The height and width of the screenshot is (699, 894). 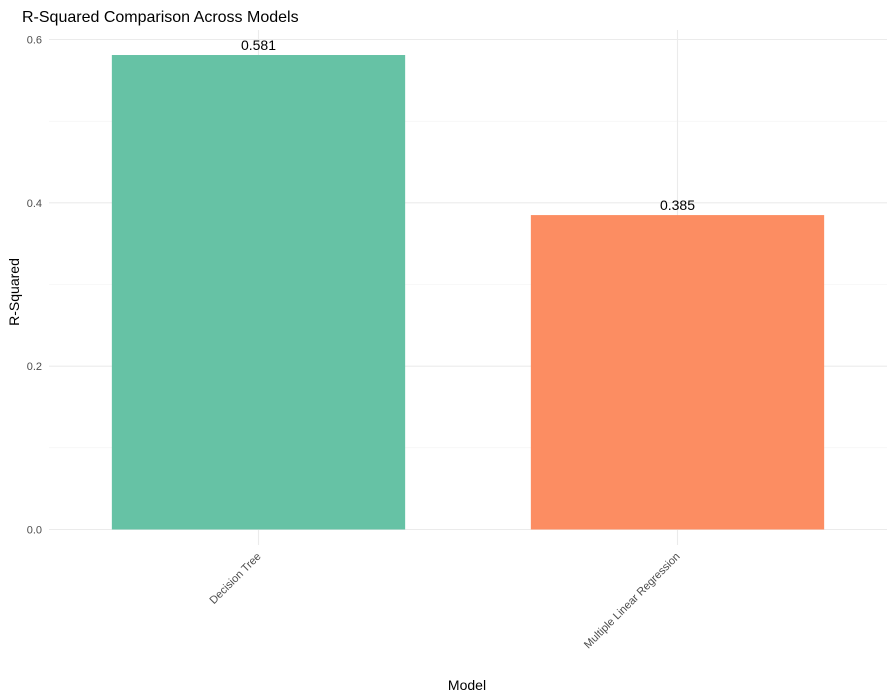 I want to click on y-tick-label: 0.4, so click(x=34, y=204).